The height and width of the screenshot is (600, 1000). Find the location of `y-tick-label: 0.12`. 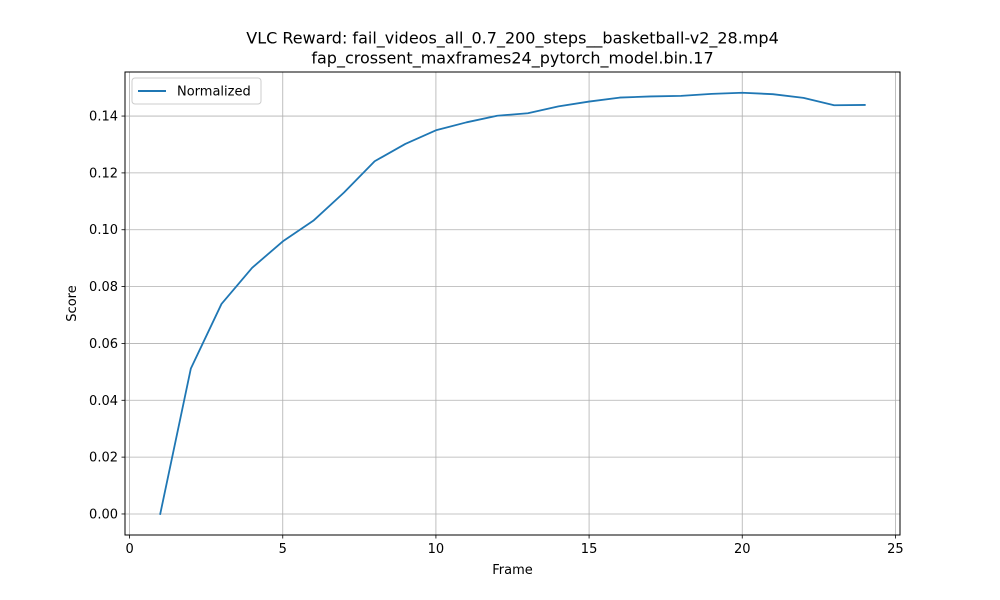

y-tick-label: 0.12 is located at coordinates (103, 173).